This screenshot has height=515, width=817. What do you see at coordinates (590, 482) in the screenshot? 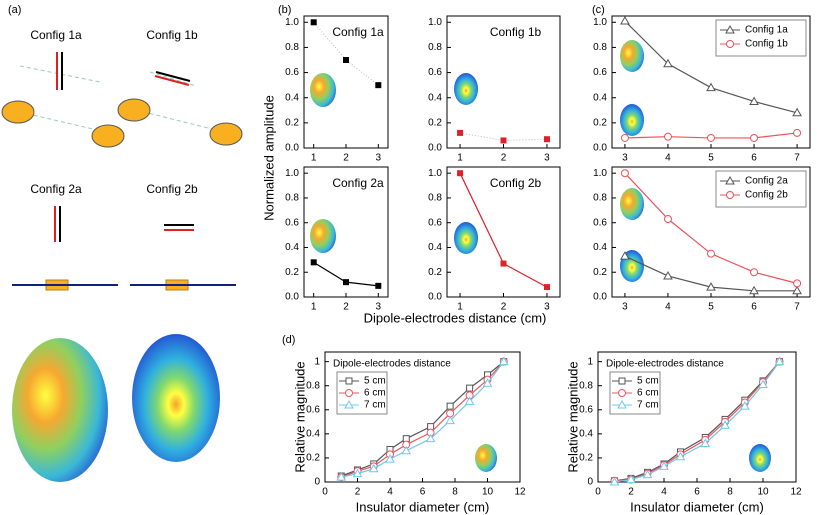
I see `y-tick-label: 0` at bounding box center [590, 482].